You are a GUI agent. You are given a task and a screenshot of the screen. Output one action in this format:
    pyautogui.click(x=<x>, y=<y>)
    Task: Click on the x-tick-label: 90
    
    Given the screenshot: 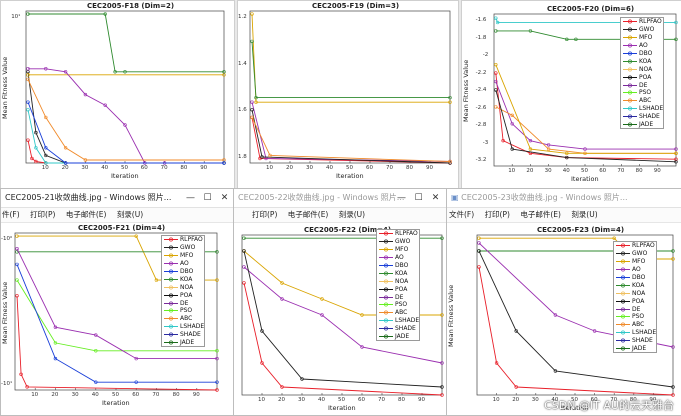 What is the action you would take?
    pyautogui.click(x=204, y=168)
    